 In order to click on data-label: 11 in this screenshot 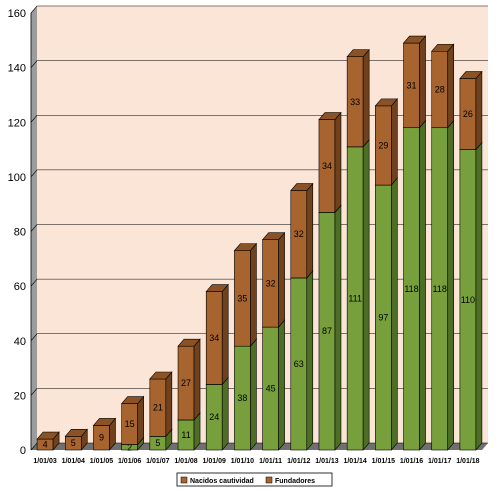, I will do `click(185, 435)`.